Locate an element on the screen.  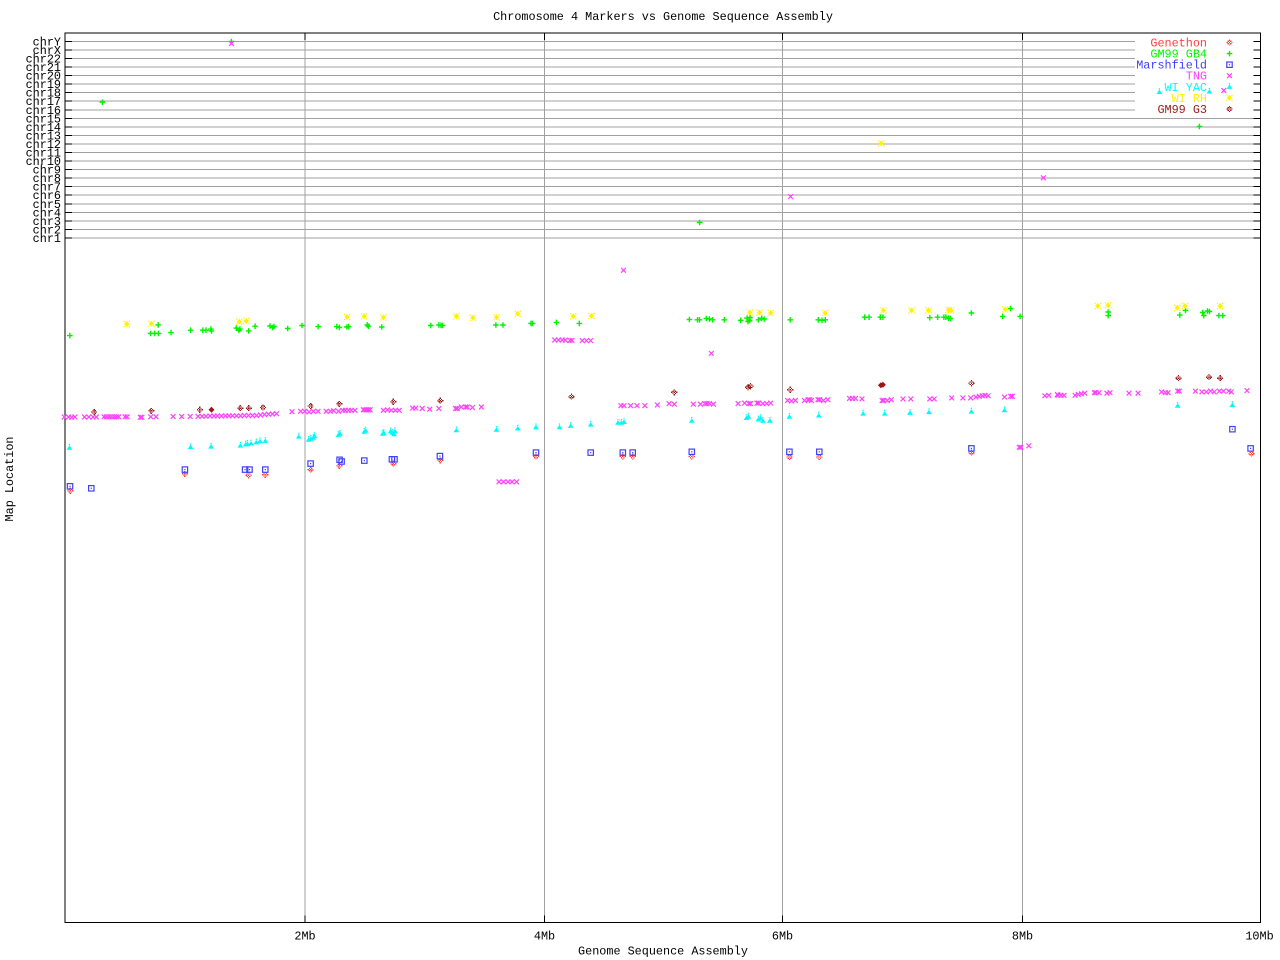
svg-text: chrX is located at coordinates (47, 51).